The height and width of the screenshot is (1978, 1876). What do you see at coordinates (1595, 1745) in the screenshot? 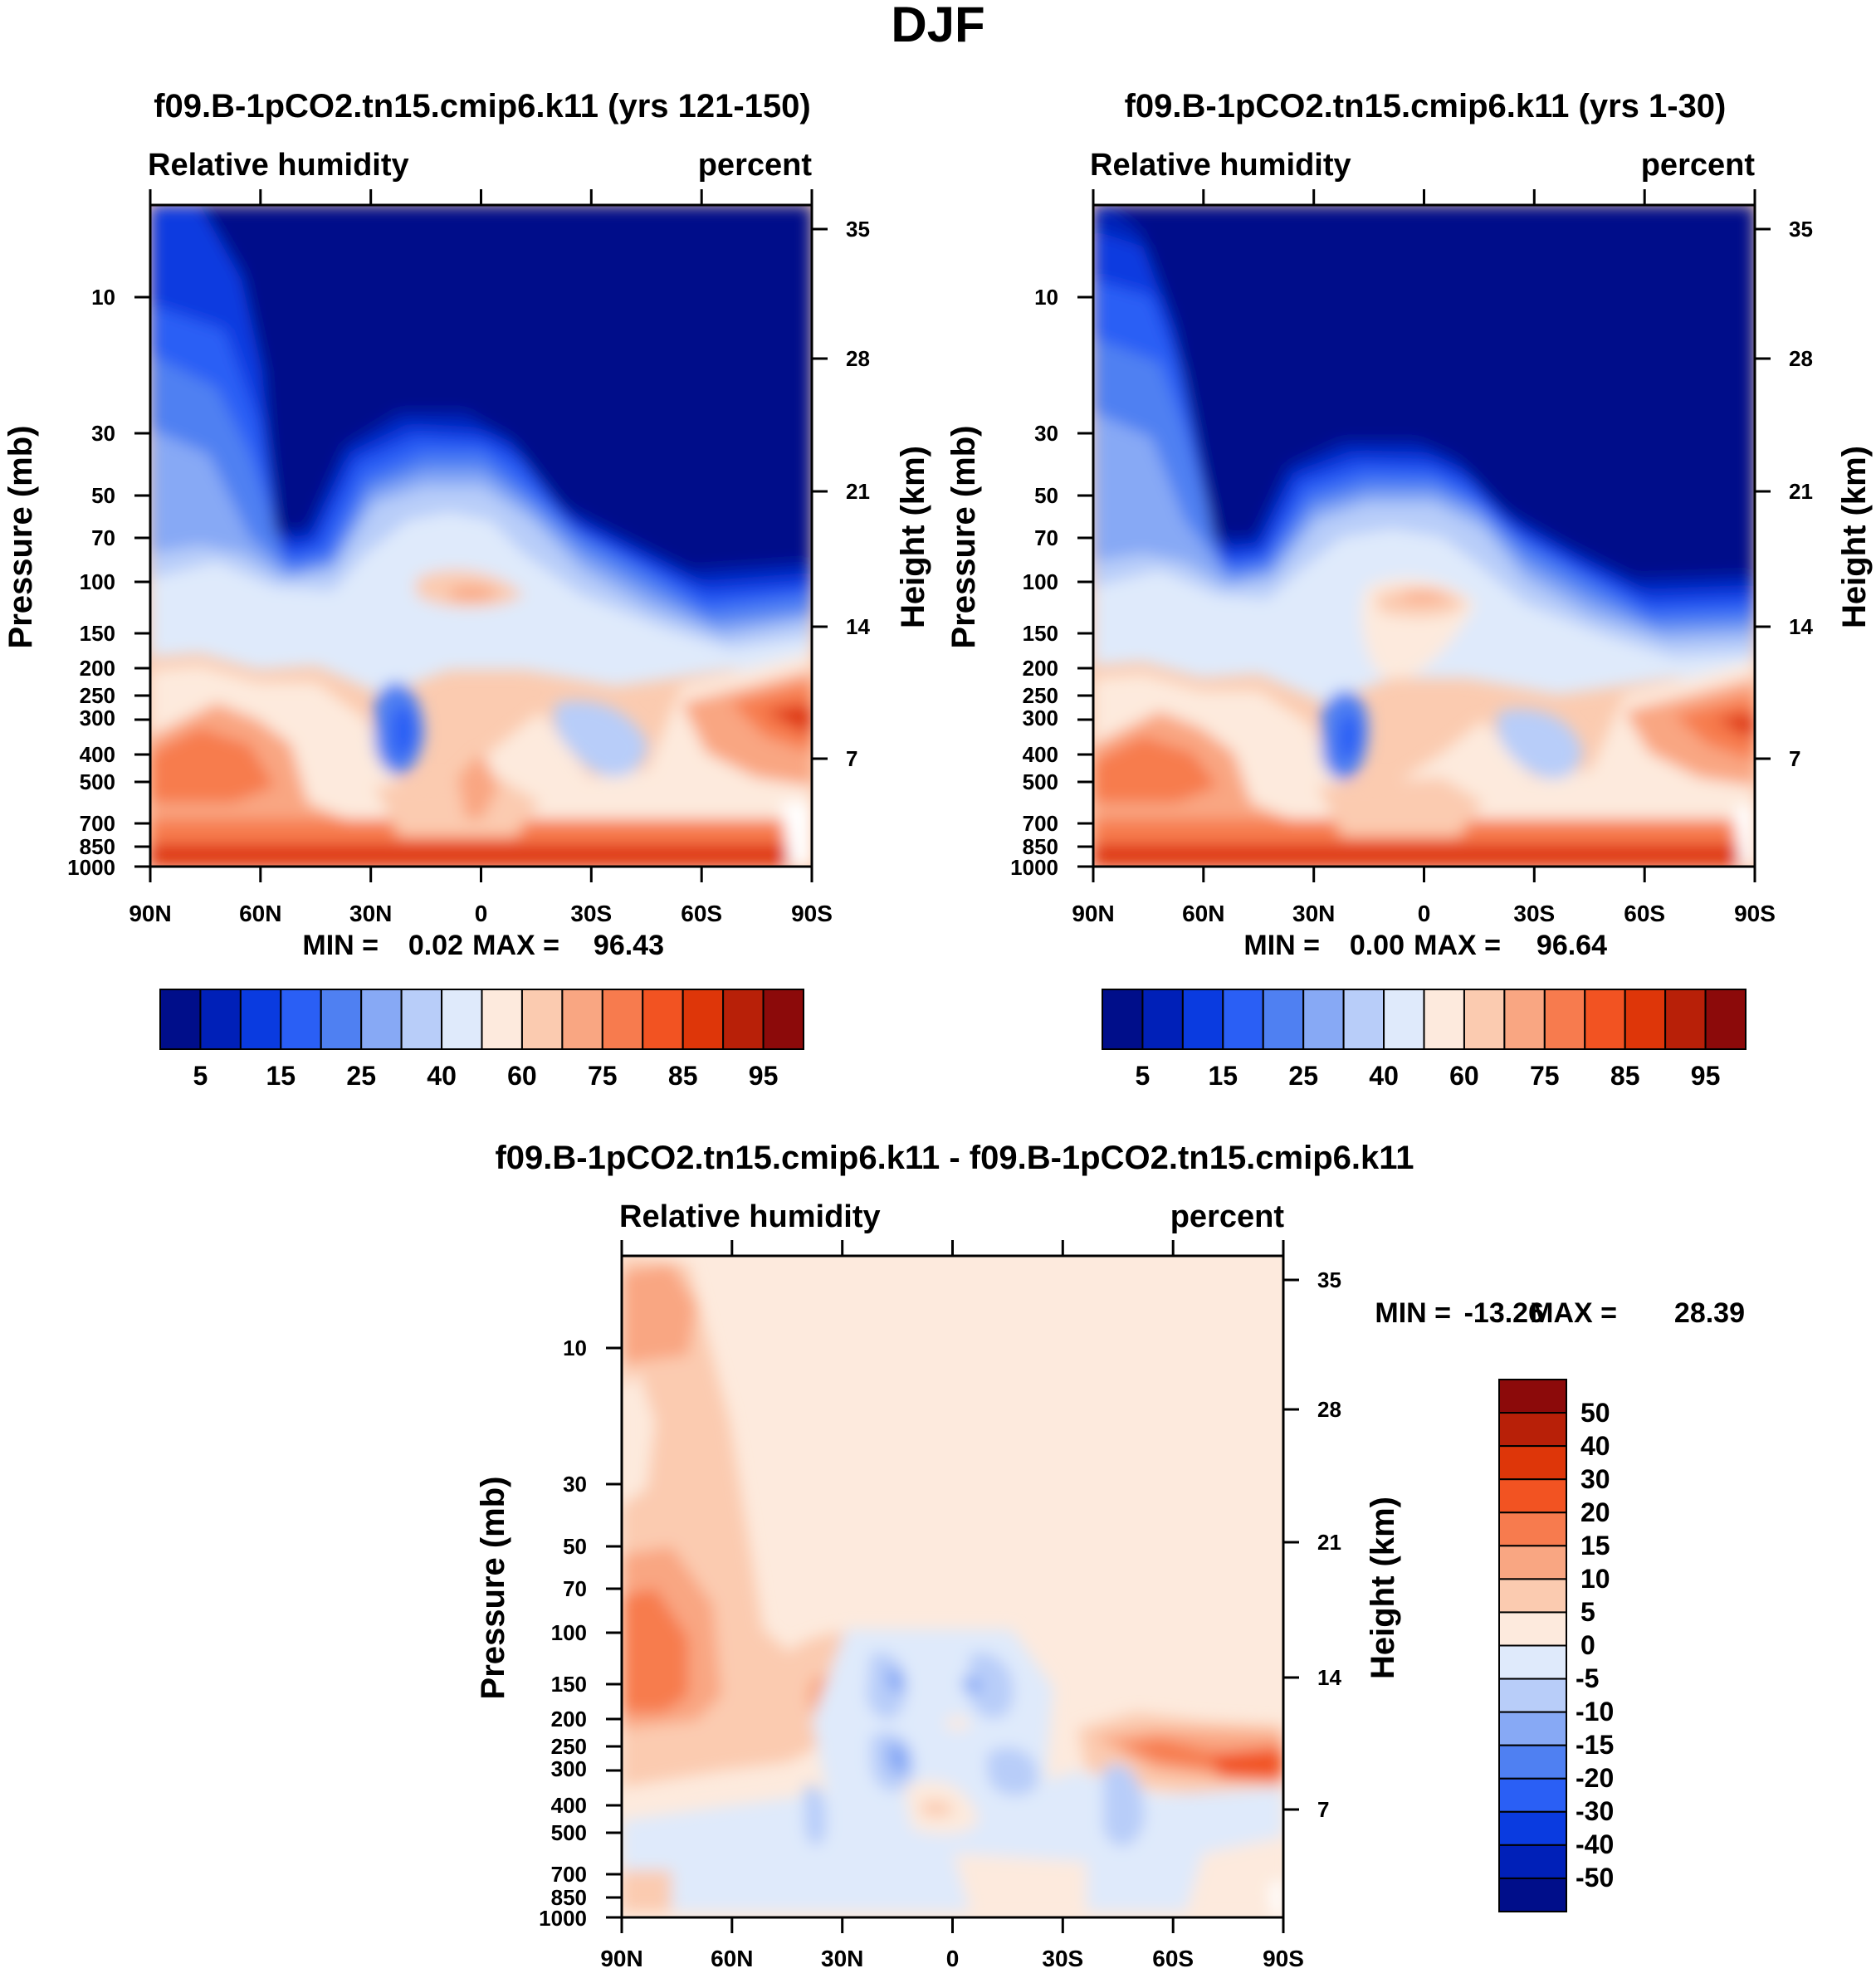
I see `colorbar-label: -15` at bounding box center [1595, 1745].